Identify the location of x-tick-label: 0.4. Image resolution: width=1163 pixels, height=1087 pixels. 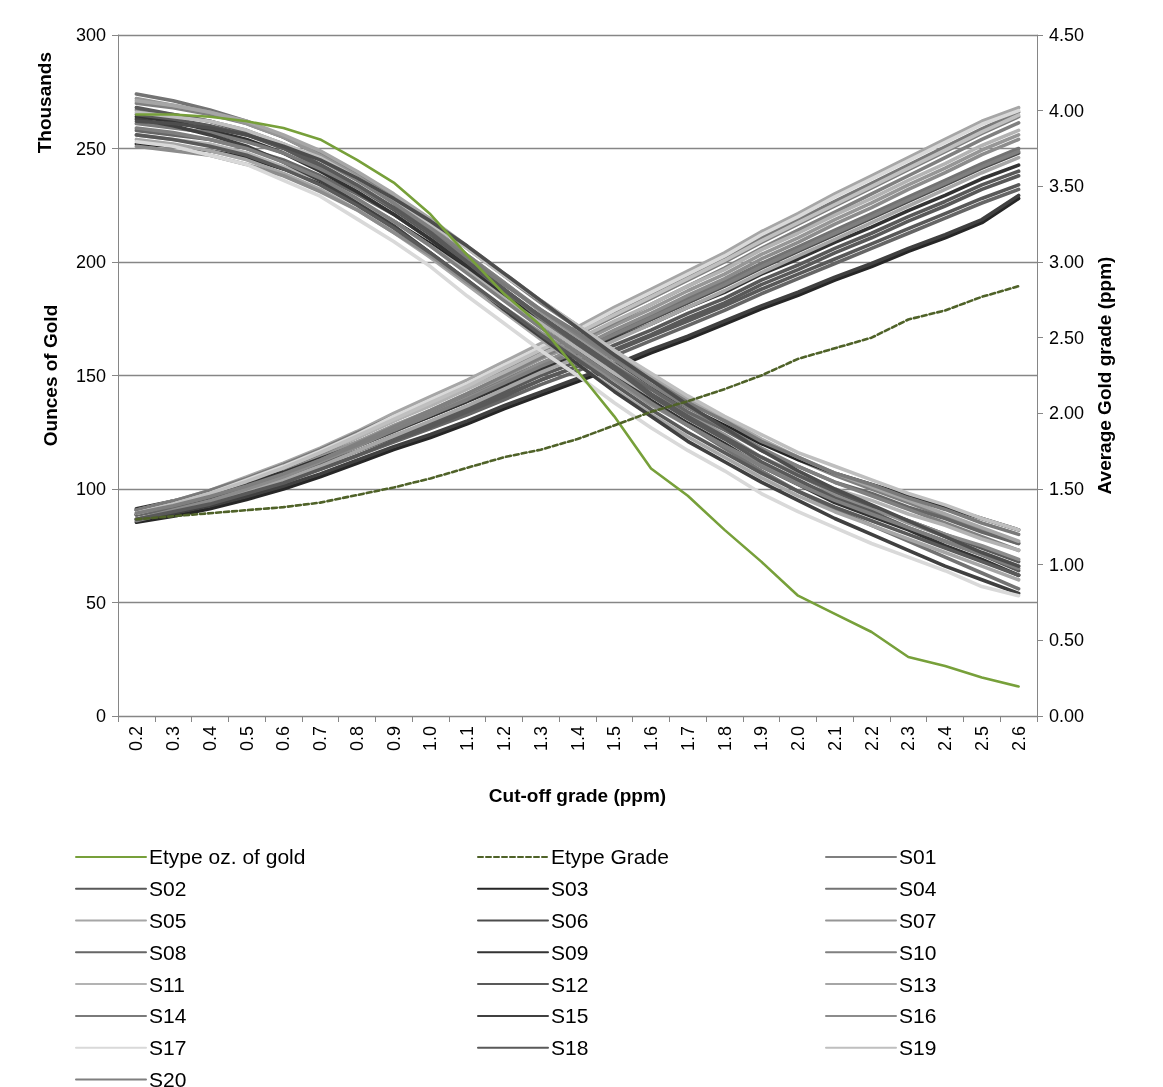
(209, 739).